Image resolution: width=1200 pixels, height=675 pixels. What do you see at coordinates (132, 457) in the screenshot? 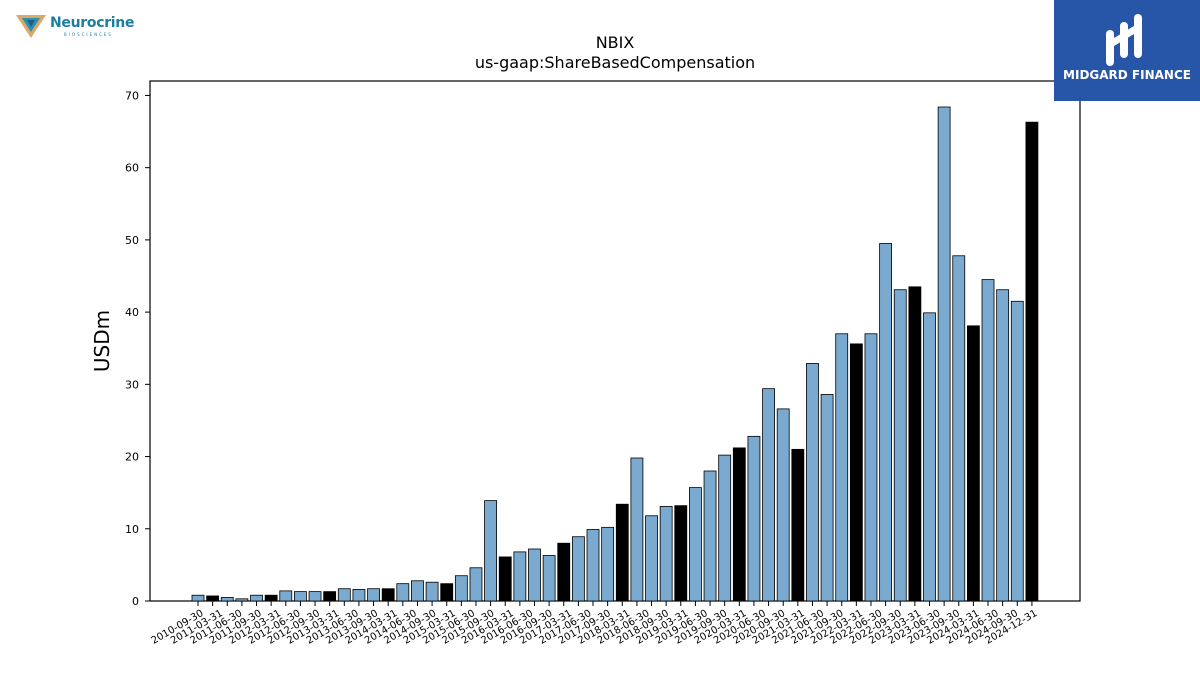
I see `y-tick-label: 20` at bounding box center [132, 457].